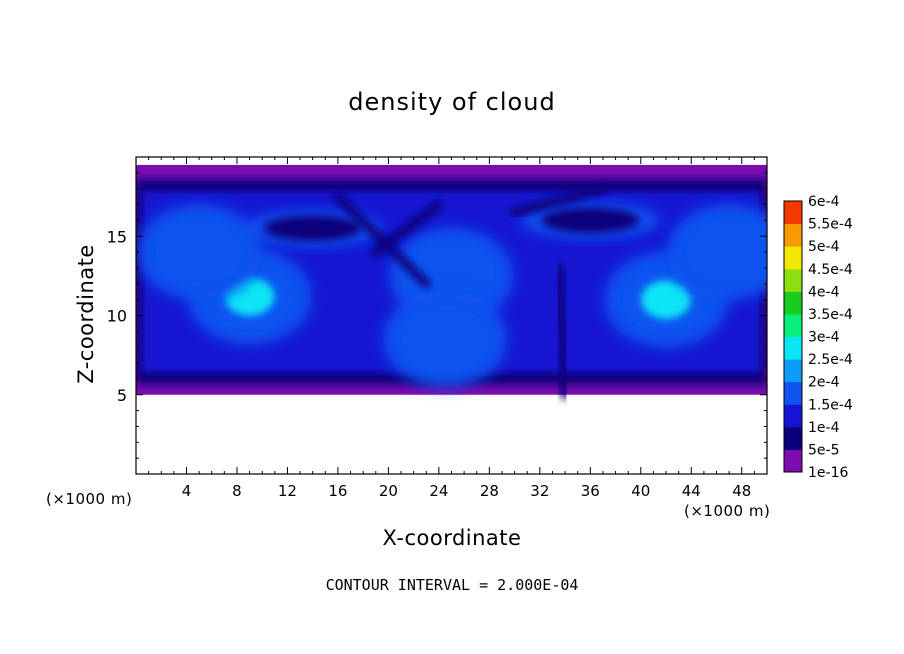  What do you see at coordinates (823, 450) in the screenshot?
I see `colorbar-label: 5e-5` at bounding box center [823, 450].